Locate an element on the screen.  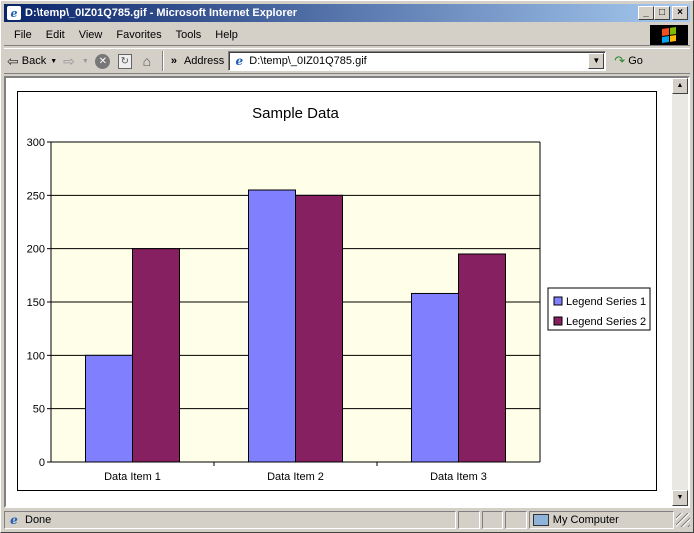
go-button: ↷ Go is located at coordinates (628, 61).